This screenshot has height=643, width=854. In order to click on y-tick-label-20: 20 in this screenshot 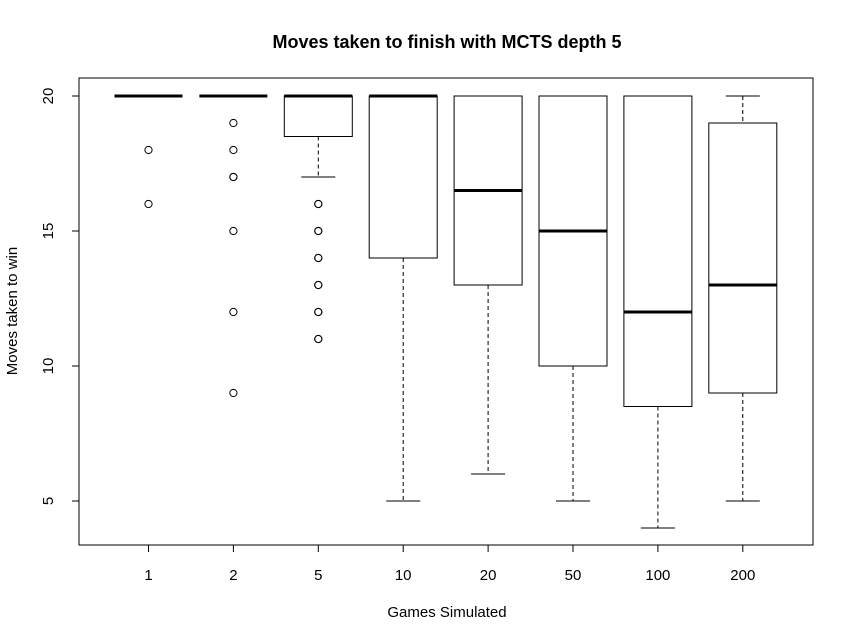, I will do `click(48, 96)`.